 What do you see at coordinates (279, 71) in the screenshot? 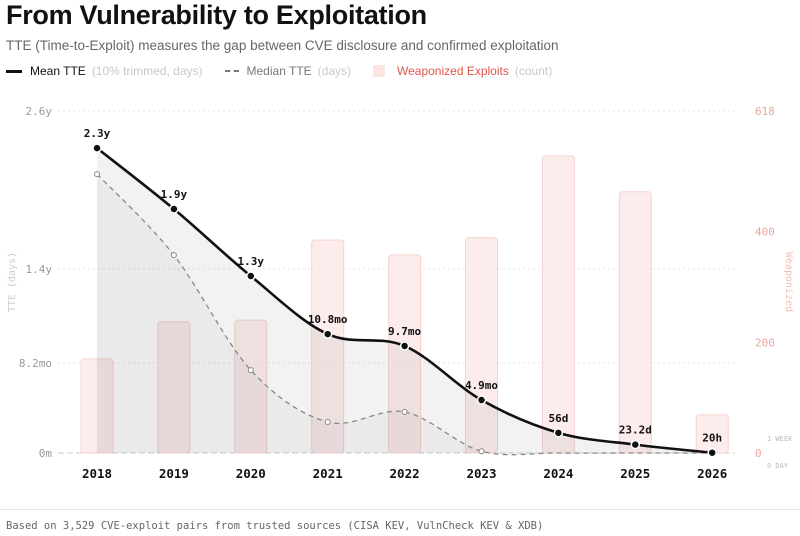
I see `legend-median-label: Median TTE` at bounding box center [279, 71].